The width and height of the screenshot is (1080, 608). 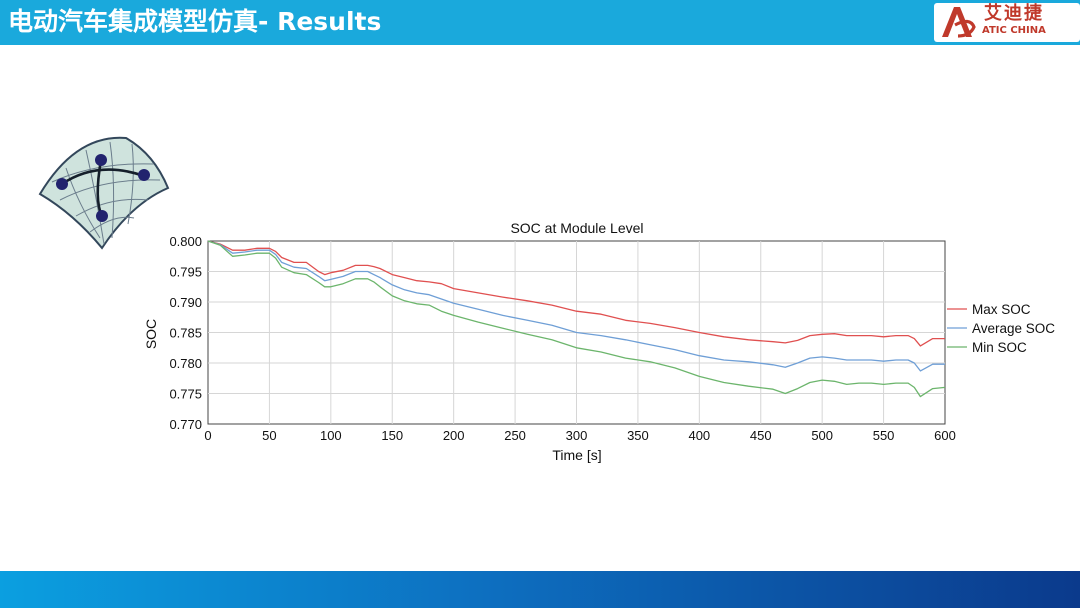 What do you see at coordinates (638, 435) in the screenshot?
I see `x-tick-label: 350` at bounding box center [638, 435].